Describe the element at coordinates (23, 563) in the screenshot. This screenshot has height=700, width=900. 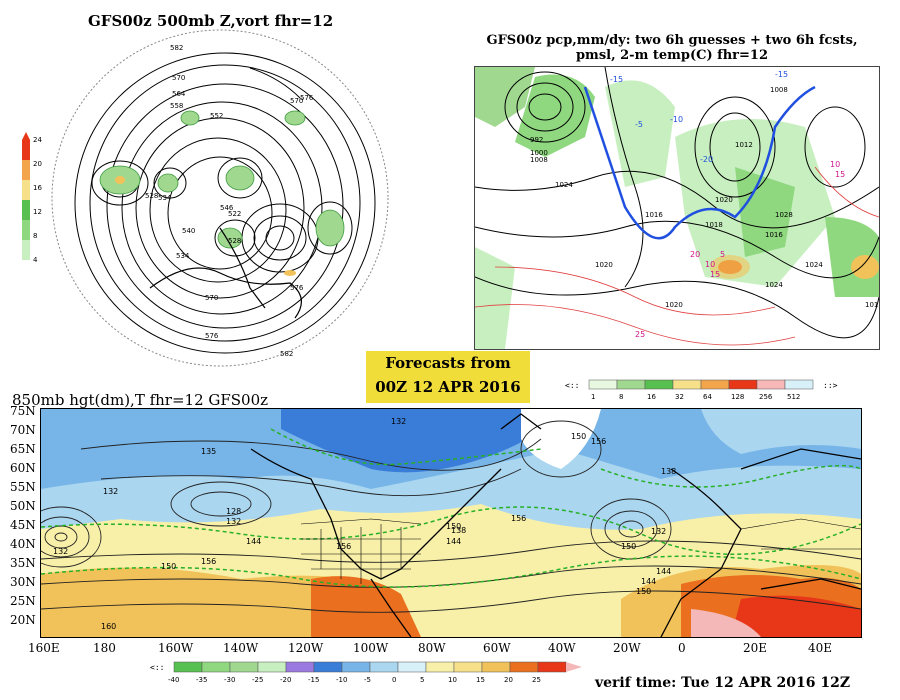
I see `latitude-label: 35N` at that location.